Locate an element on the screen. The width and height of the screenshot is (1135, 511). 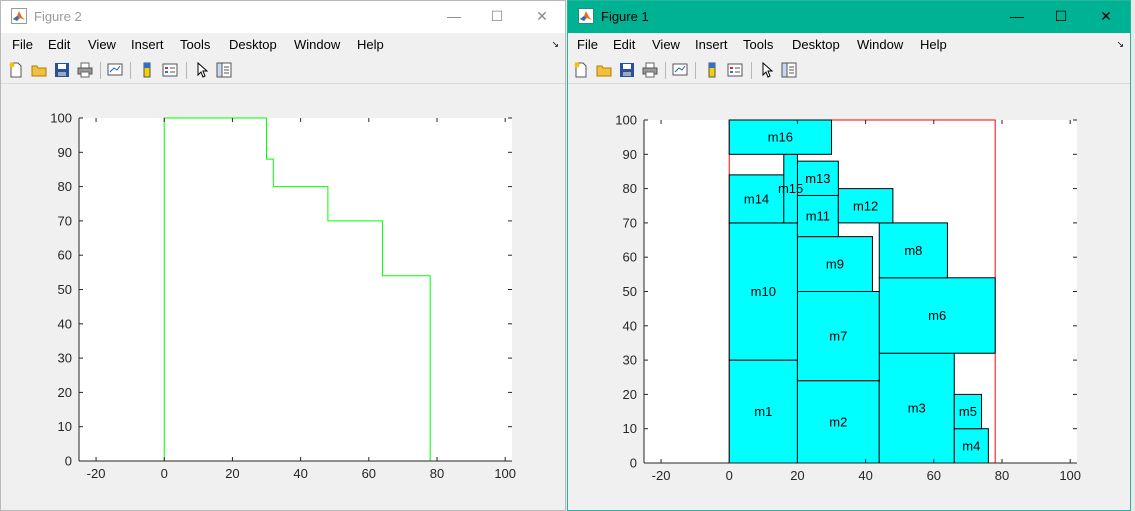
rect-label-m3: m3 is located at coordinates (917, 408).